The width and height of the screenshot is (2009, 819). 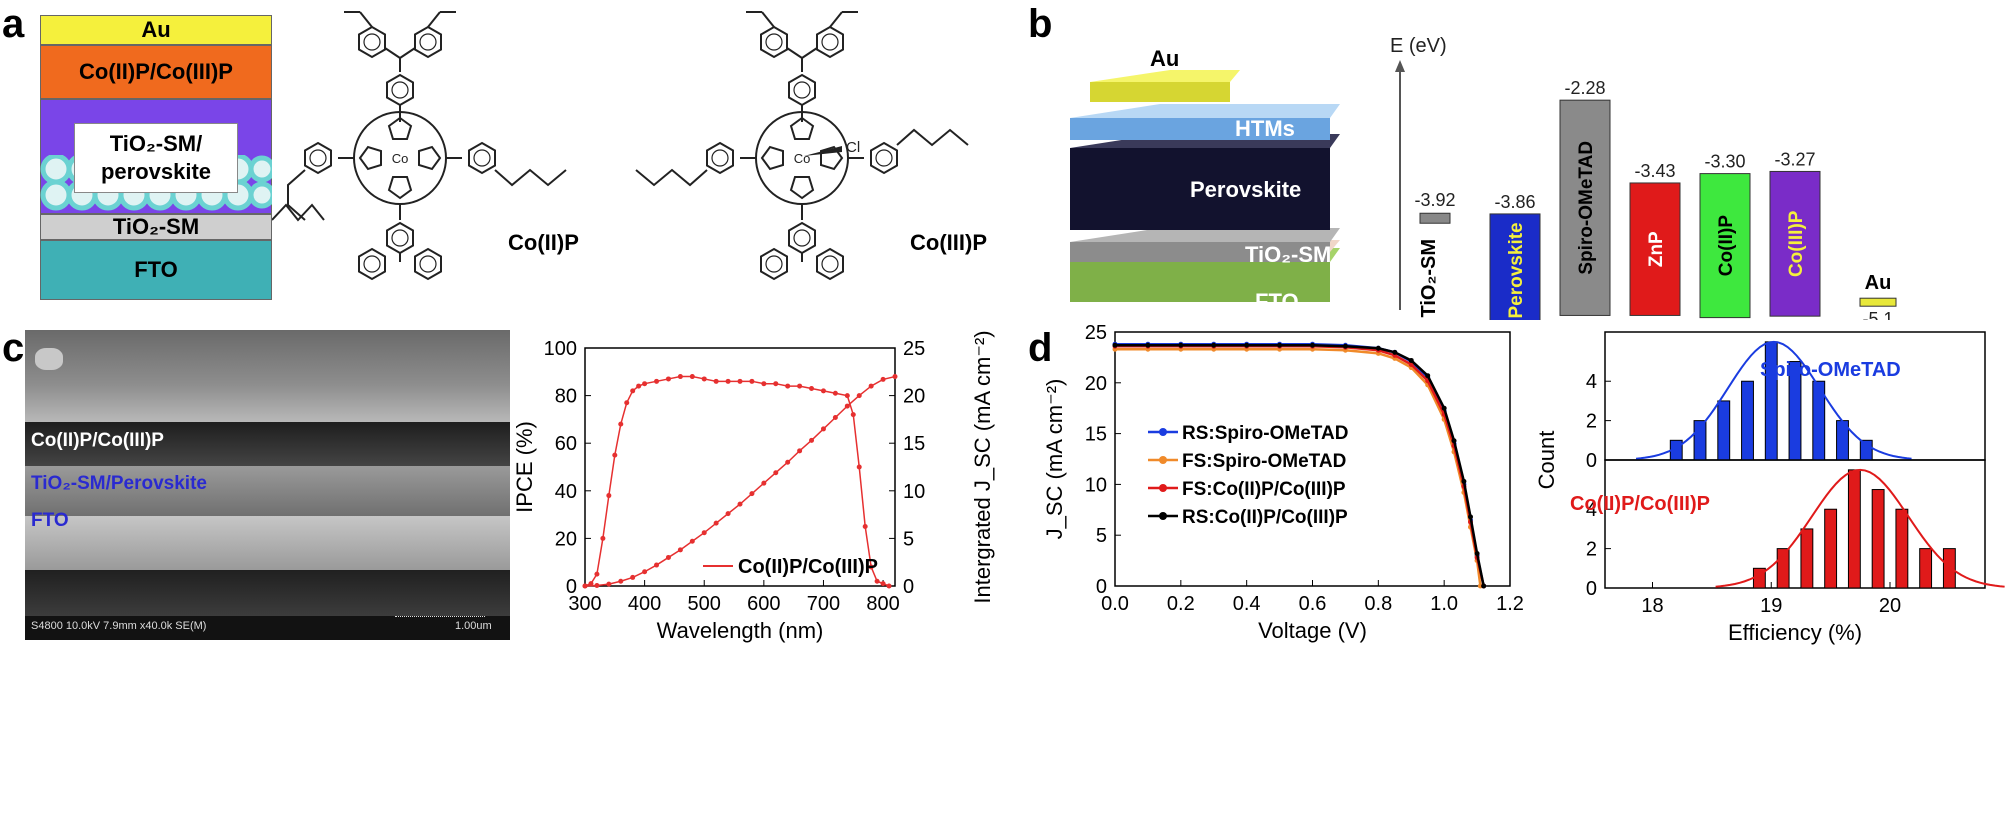 What do you see at coordinates (1247, 604) in the screenshot?
I see `jv-xtick-label-2: 0.4` at bounding box center [1247, 604].